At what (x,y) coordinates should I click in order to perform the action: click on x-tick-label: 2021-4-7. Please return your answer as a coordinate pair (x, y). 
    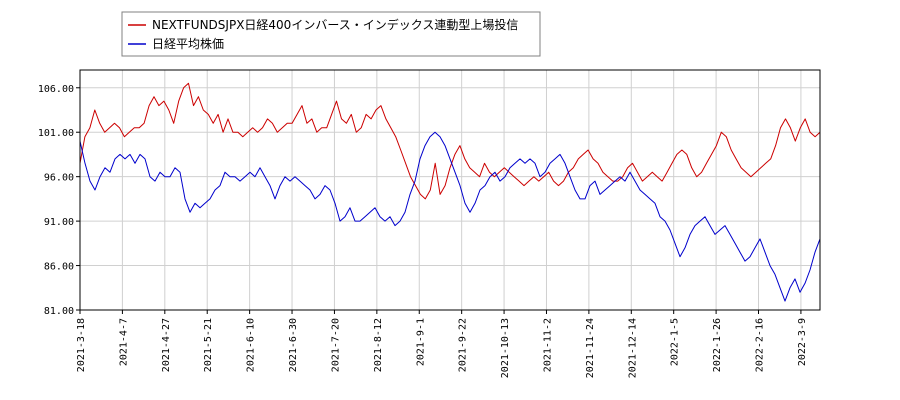
    Looking at the image, I should click on (123, 342).